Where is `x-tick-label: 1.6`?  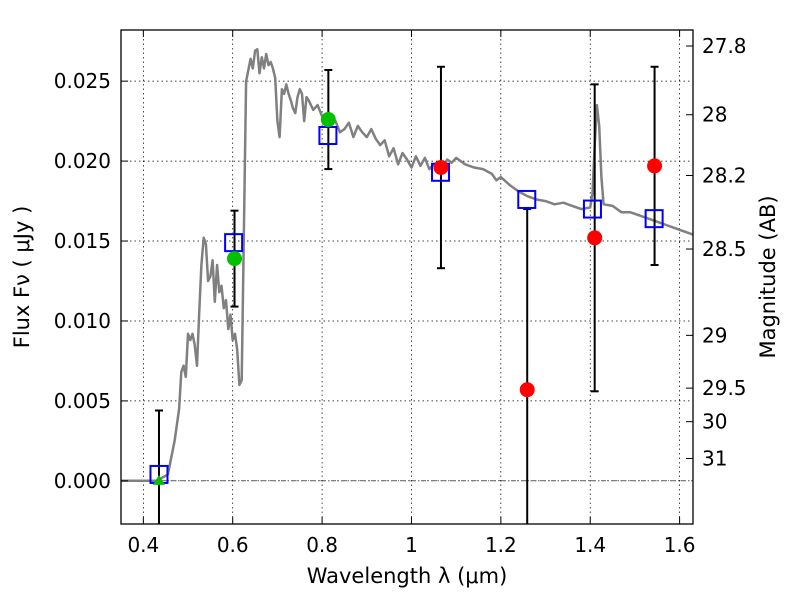 x-tick-label: 1.6 is located at coordinates (680, 545).